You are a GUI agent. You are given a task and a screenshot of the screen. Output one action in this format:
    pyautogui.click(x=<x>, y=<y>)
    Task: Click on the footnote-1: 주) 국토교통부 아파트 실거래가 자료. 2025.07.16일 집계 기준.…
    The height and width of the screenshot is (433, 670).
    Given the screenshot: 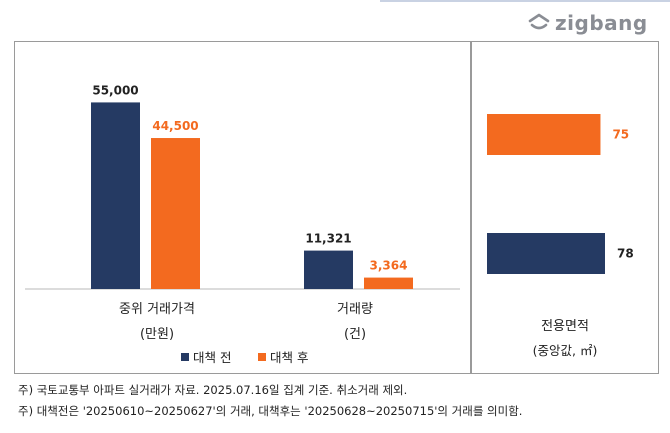 What is the action you would take?
    pyautogui.click(x=213, y=390)
    